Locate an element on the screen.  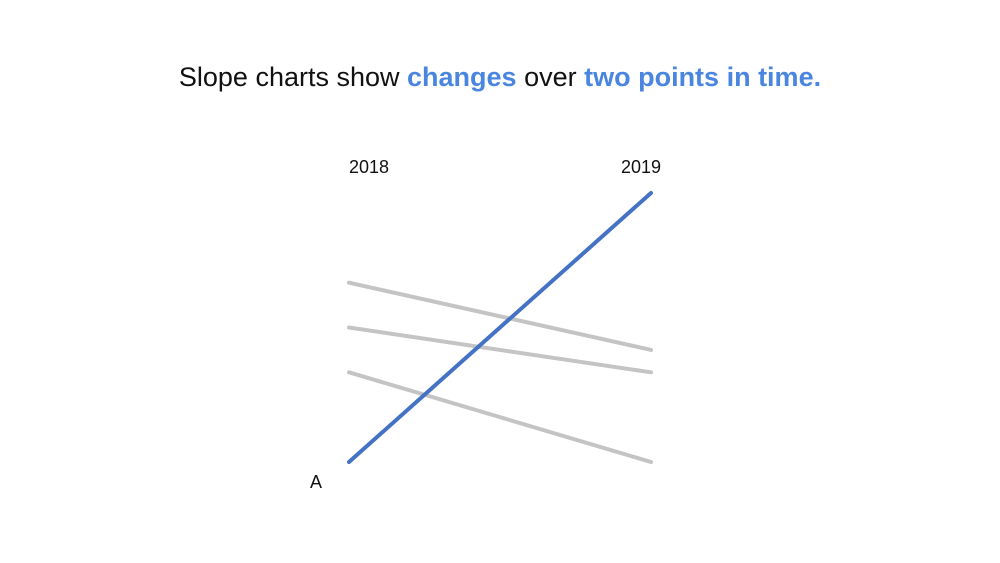
title-text-1: Slope charts show is located at coordinates (293, 77).